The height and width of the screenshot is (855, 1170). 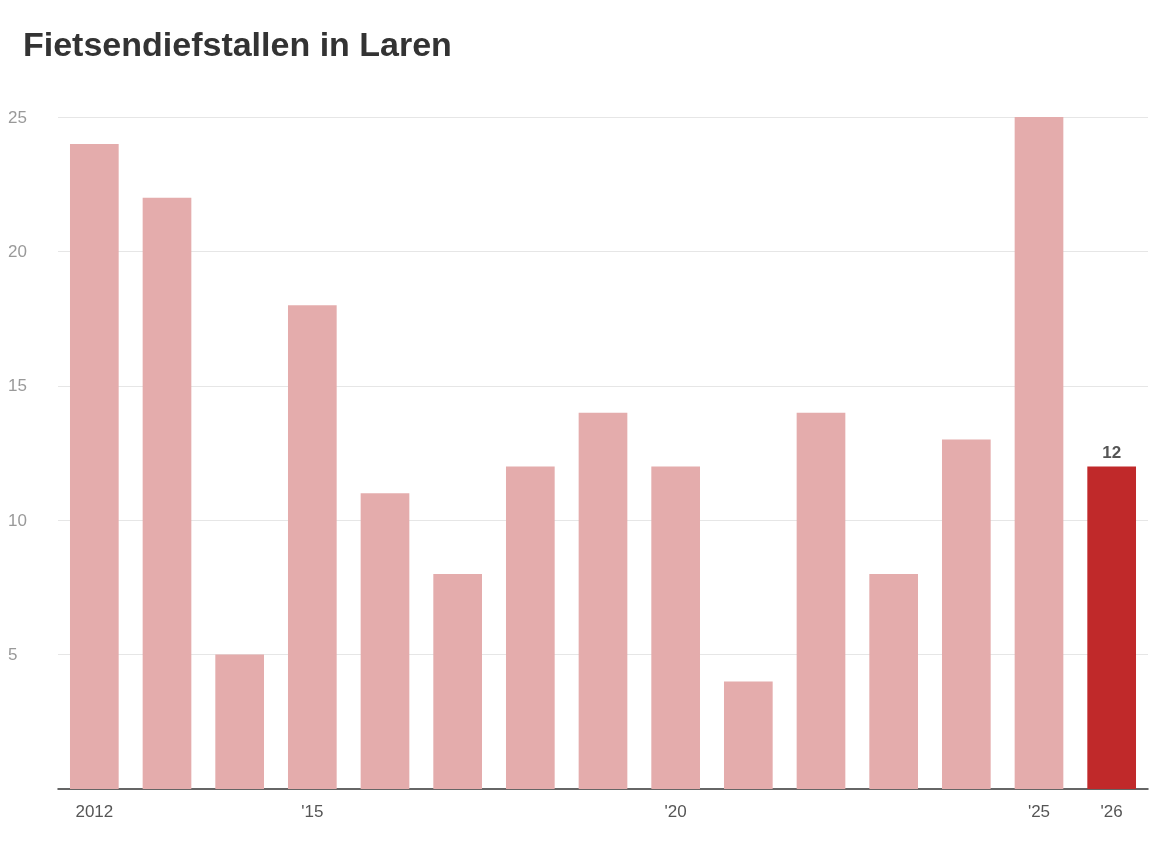 What do you see at coordinates (94, 811) in the screenshot?
I see `x-tick-label: 2012` at bounding box center [94, 811].